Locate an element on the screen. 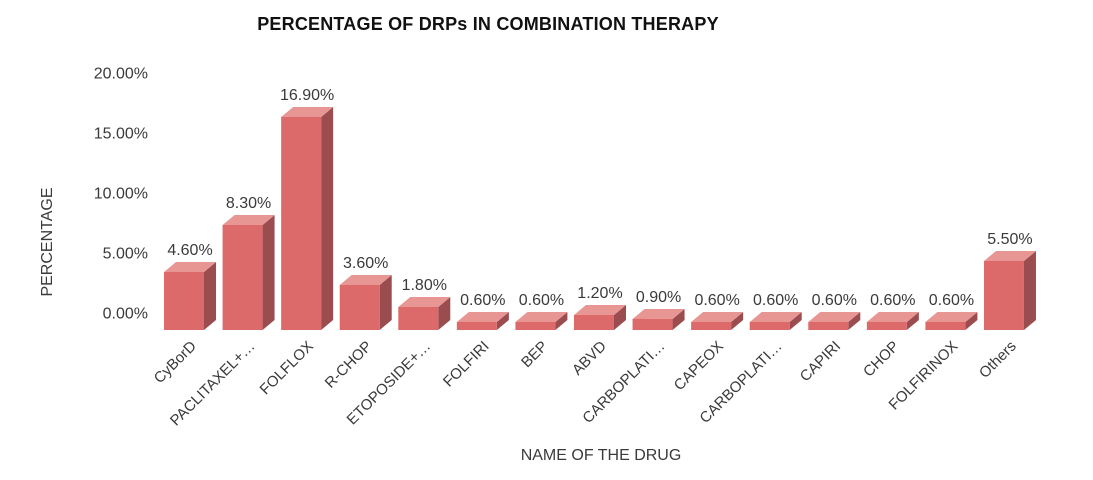 The image size is (1093, 480). x-category-label: CHOP is located at coordinates (881, 359).